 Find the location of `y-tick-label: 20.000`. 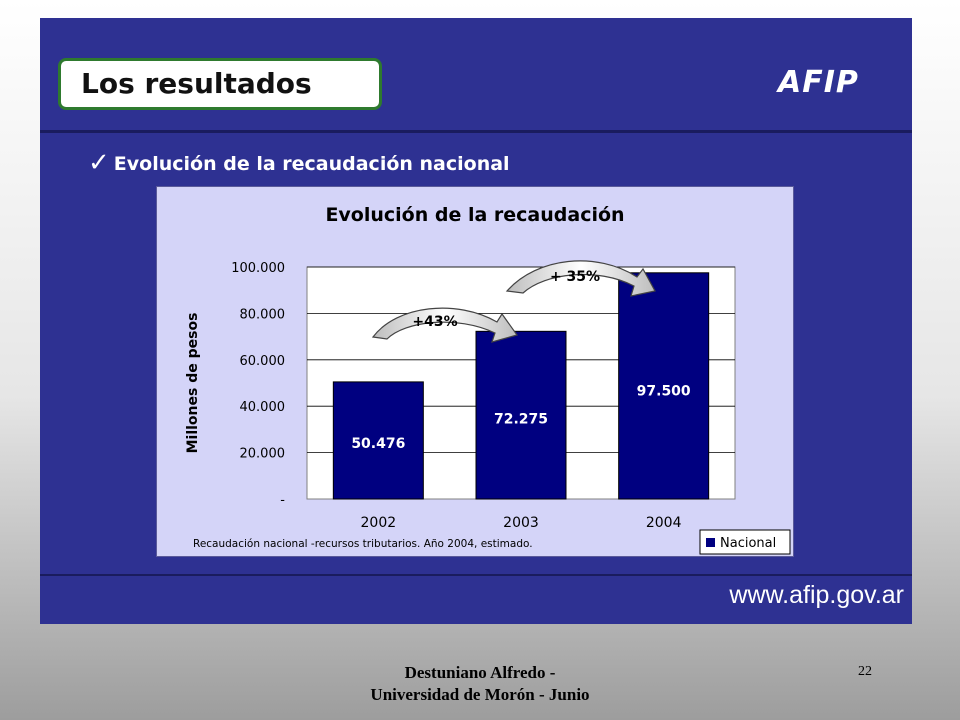

y-tick-label: 20.000 is located at coordinates (263, 454).